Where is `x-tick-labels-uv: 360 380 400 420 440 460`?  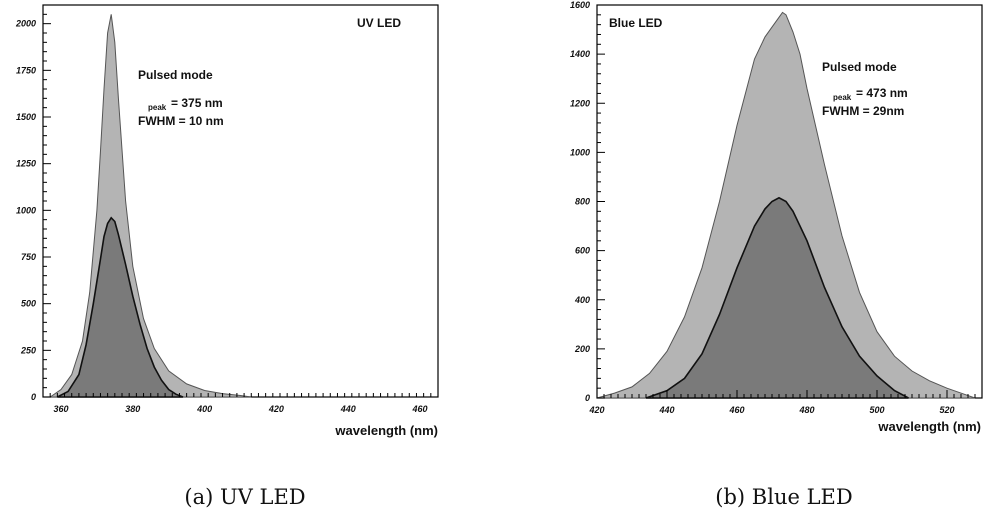
x-tick-labels-uv: 360 380 400 420 440 460 is located at coordinates (240, 409).